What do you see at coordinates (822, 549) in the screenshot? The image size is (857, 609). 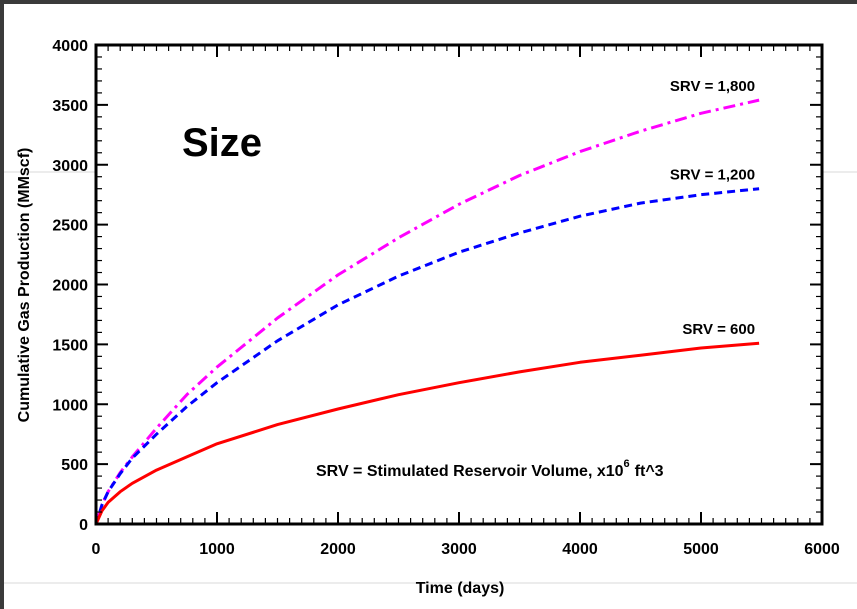 I see `x-tick-label: 6000` at bounding box center [822, 549].